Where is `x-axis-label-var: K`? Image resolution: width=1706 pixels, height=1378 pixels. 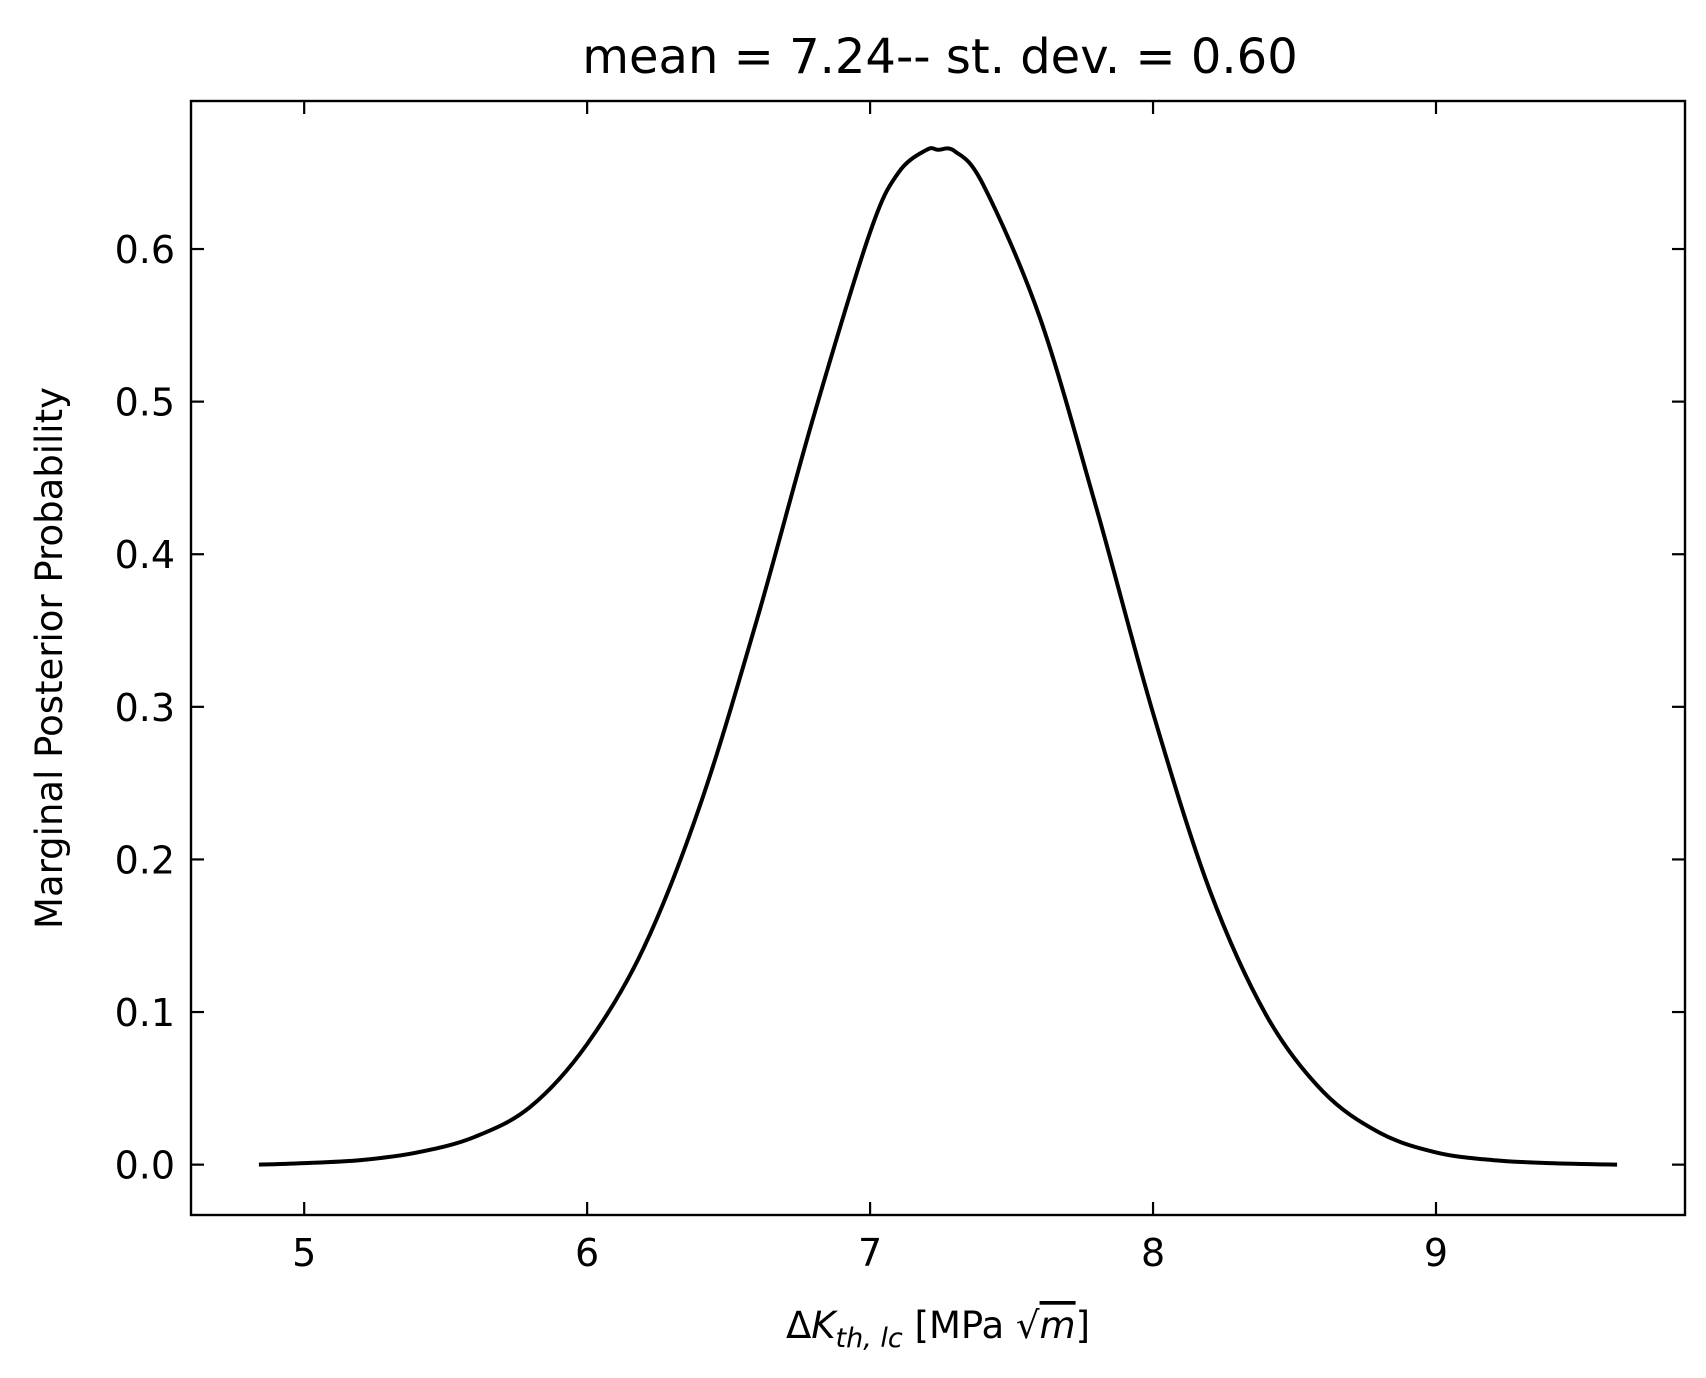 x-axis-label-var: K is located at coordinates (824, 1325).